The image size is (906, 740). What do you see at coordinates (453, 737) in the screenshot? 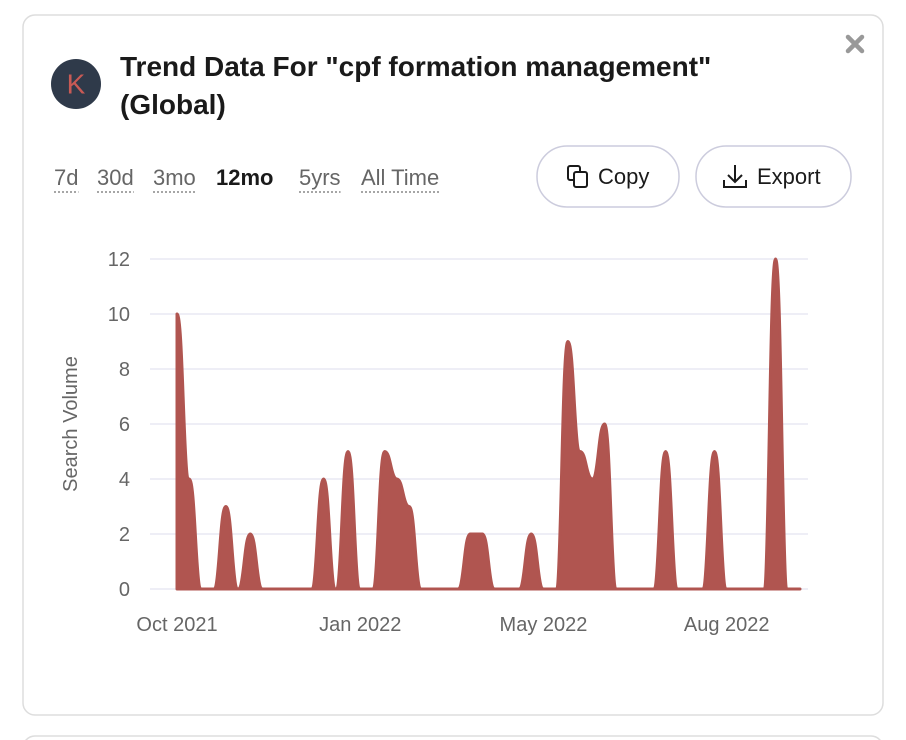
I see `next-card` at bounding box center [453, 737].